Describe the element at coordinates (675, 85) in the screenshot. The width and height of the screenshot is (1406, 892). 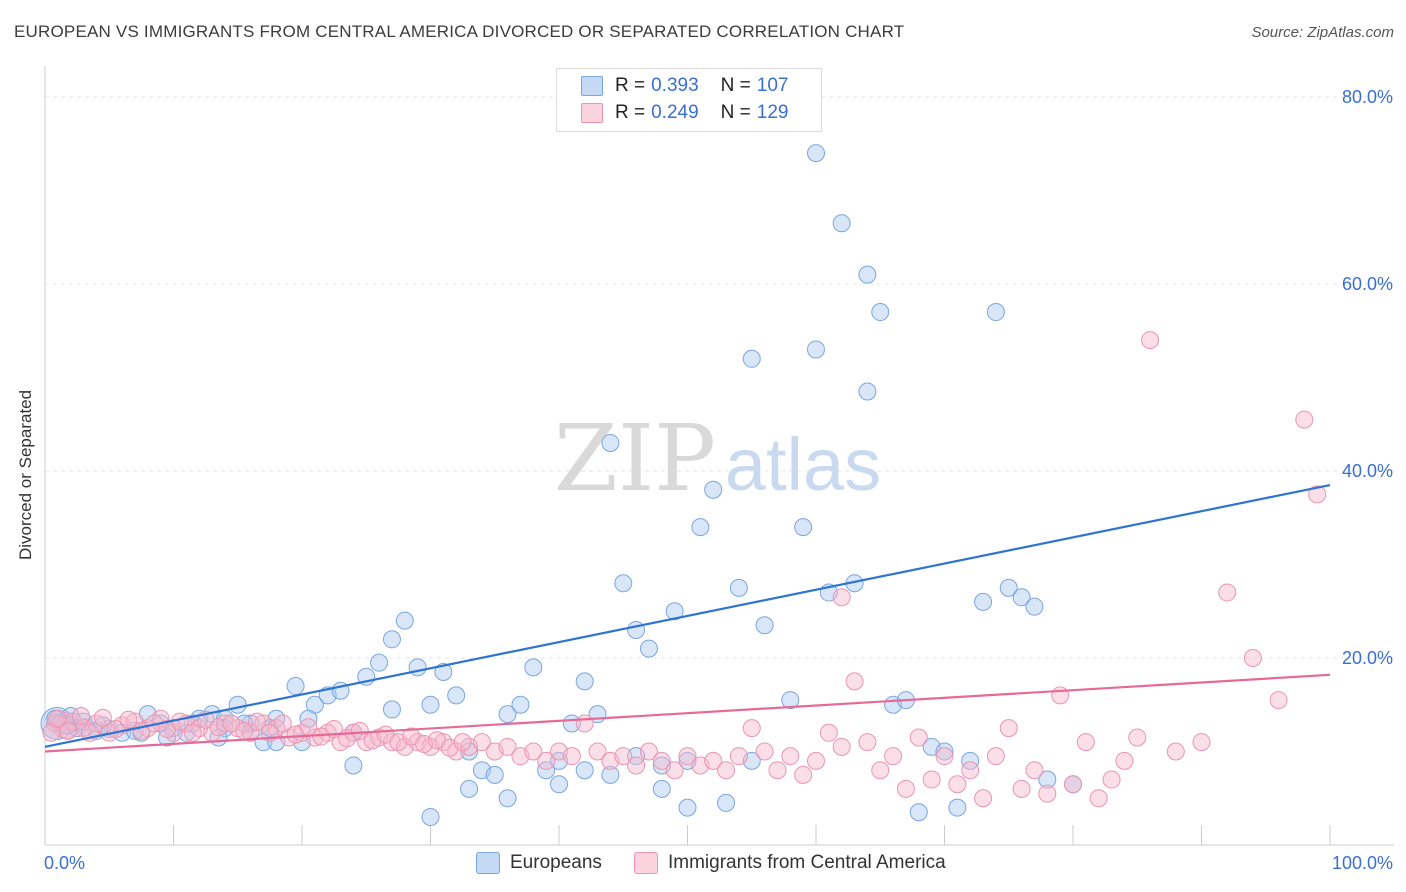
I see `legend-r-value: 0.393` at that location.